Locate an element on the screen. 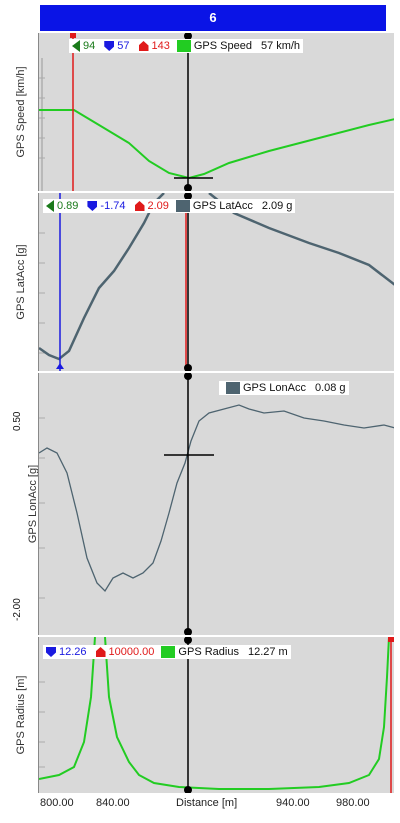  x-axis: 800.00 840.00 Distance [m] 940.00 980.00 is located at coordinates (216, 805).